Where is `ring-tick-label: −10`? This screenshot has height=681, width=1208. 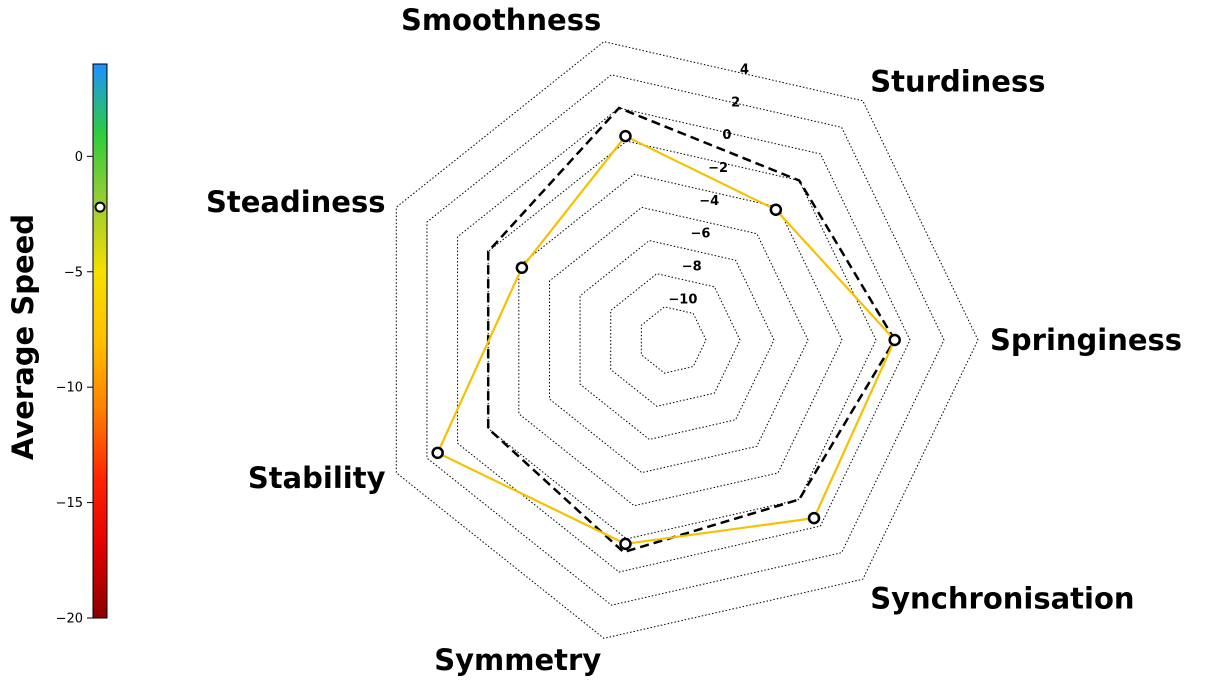 ring-tick-label: −10 is located at coordinates (682, 299).